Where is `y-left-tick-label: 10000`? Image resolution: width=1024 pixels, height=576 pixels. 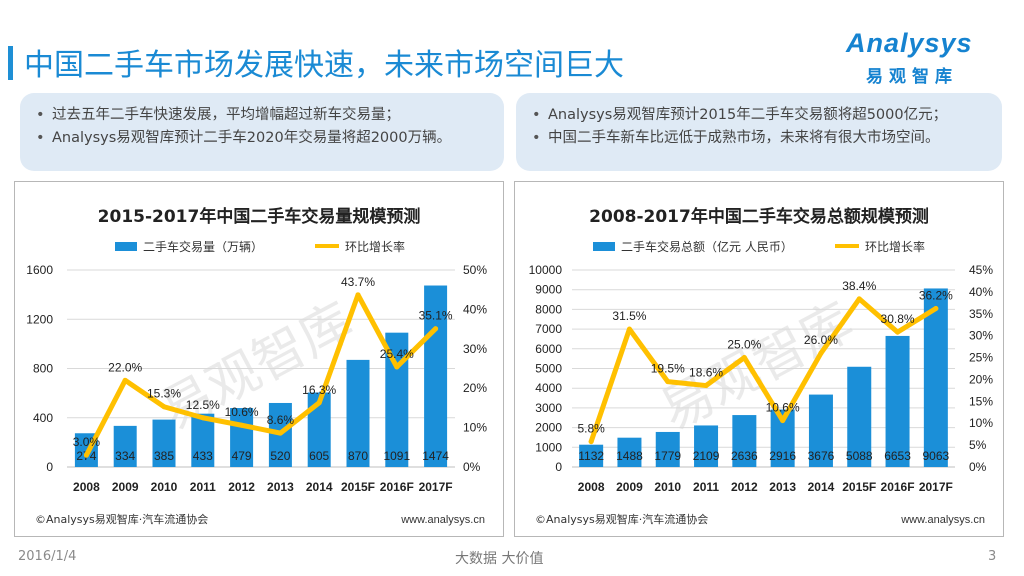 y-left-tick-label: 10000 is located at coordinates (546, 270).